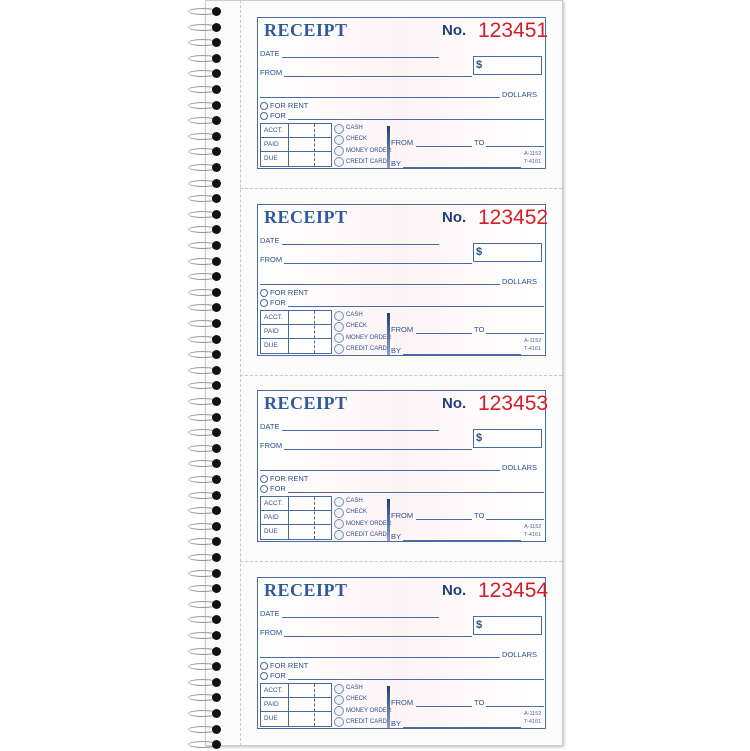 This screenshot has height=751, width=750. I want to click on divider-bar, so click(388, 707).